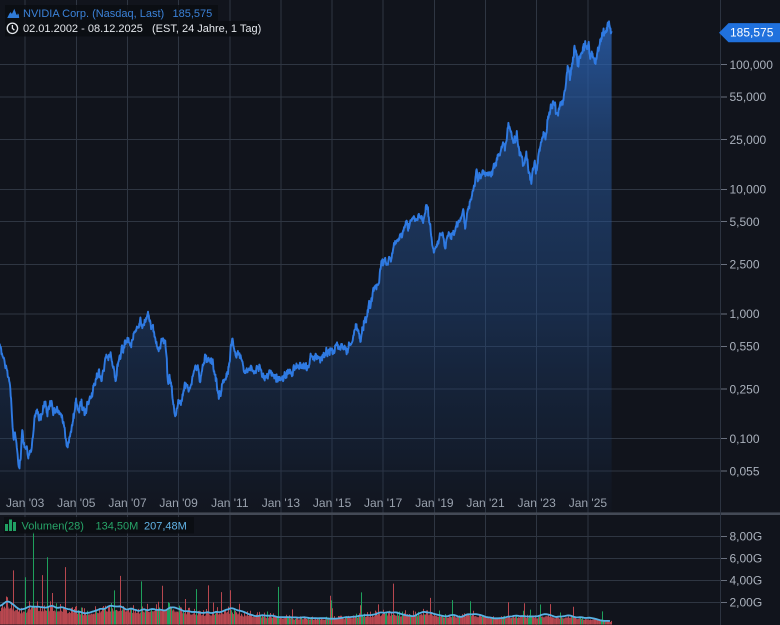  Describe the element at coordinates (434, 503) in the screenshot. I see `svg-text: Jan '19` at that location.